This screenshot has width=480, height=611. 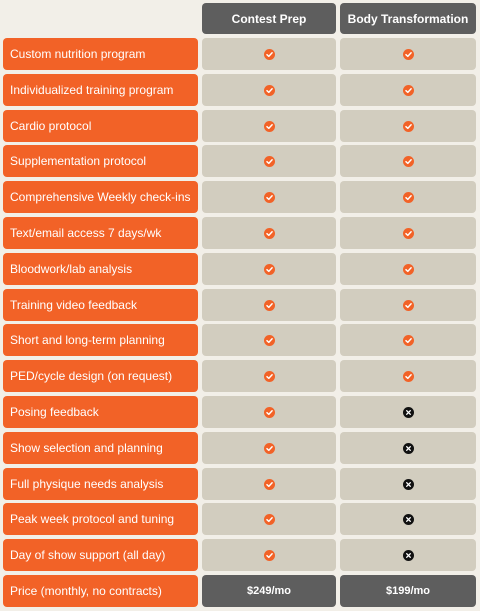 What do you see at coordinates (100, 412) in the screenshot?
I see `feature-label: Posing feedback` at bounding box center [100, 412].